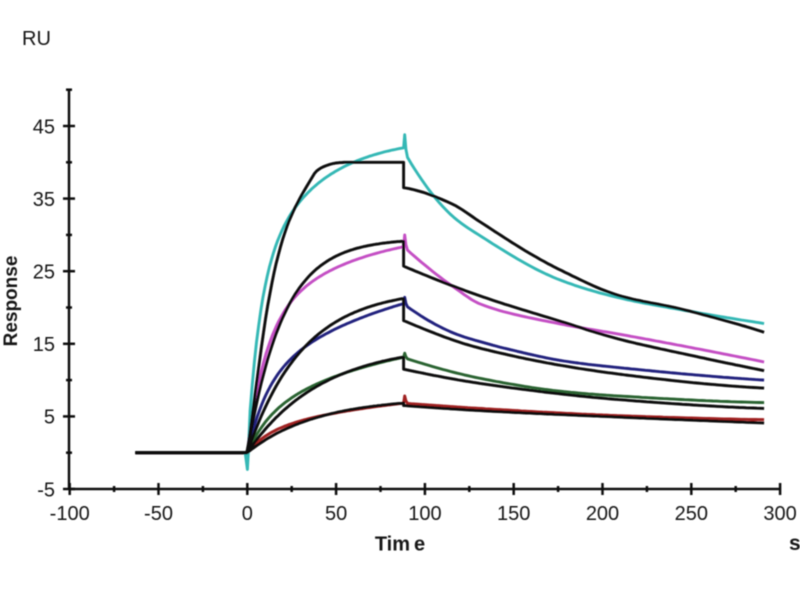  What do you see at coordinates (36, 39) in the screenshot?
I see `svg-text: RU` at bounding box center [36, 39].